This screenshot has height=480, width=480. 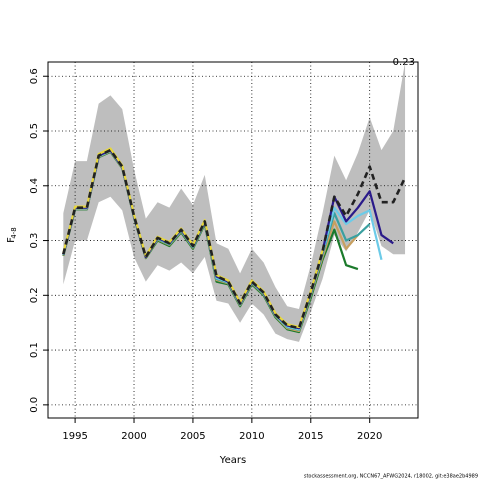 What do you see at coordinates (34, 131) in the screenshot?
I see `y-tick-label: 0.5` at bounding box center [34, 131].